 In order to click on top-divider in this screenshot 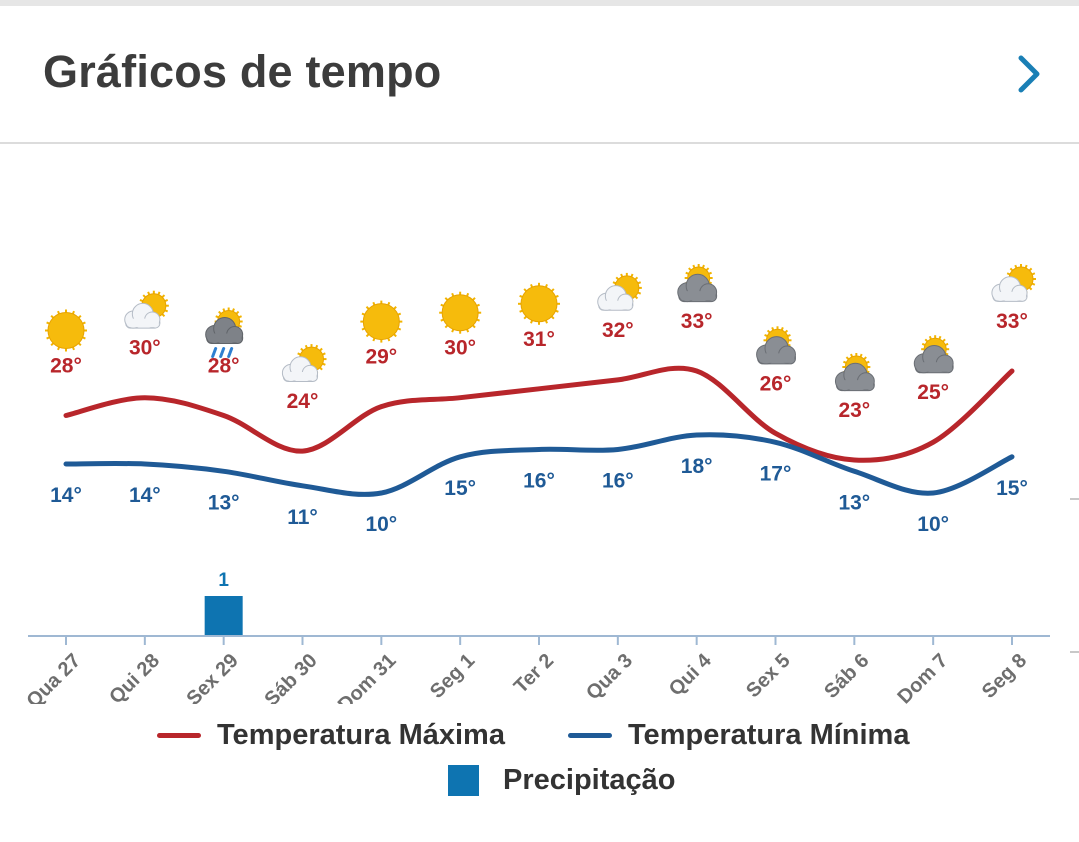, I will do `click(539, 3)`.